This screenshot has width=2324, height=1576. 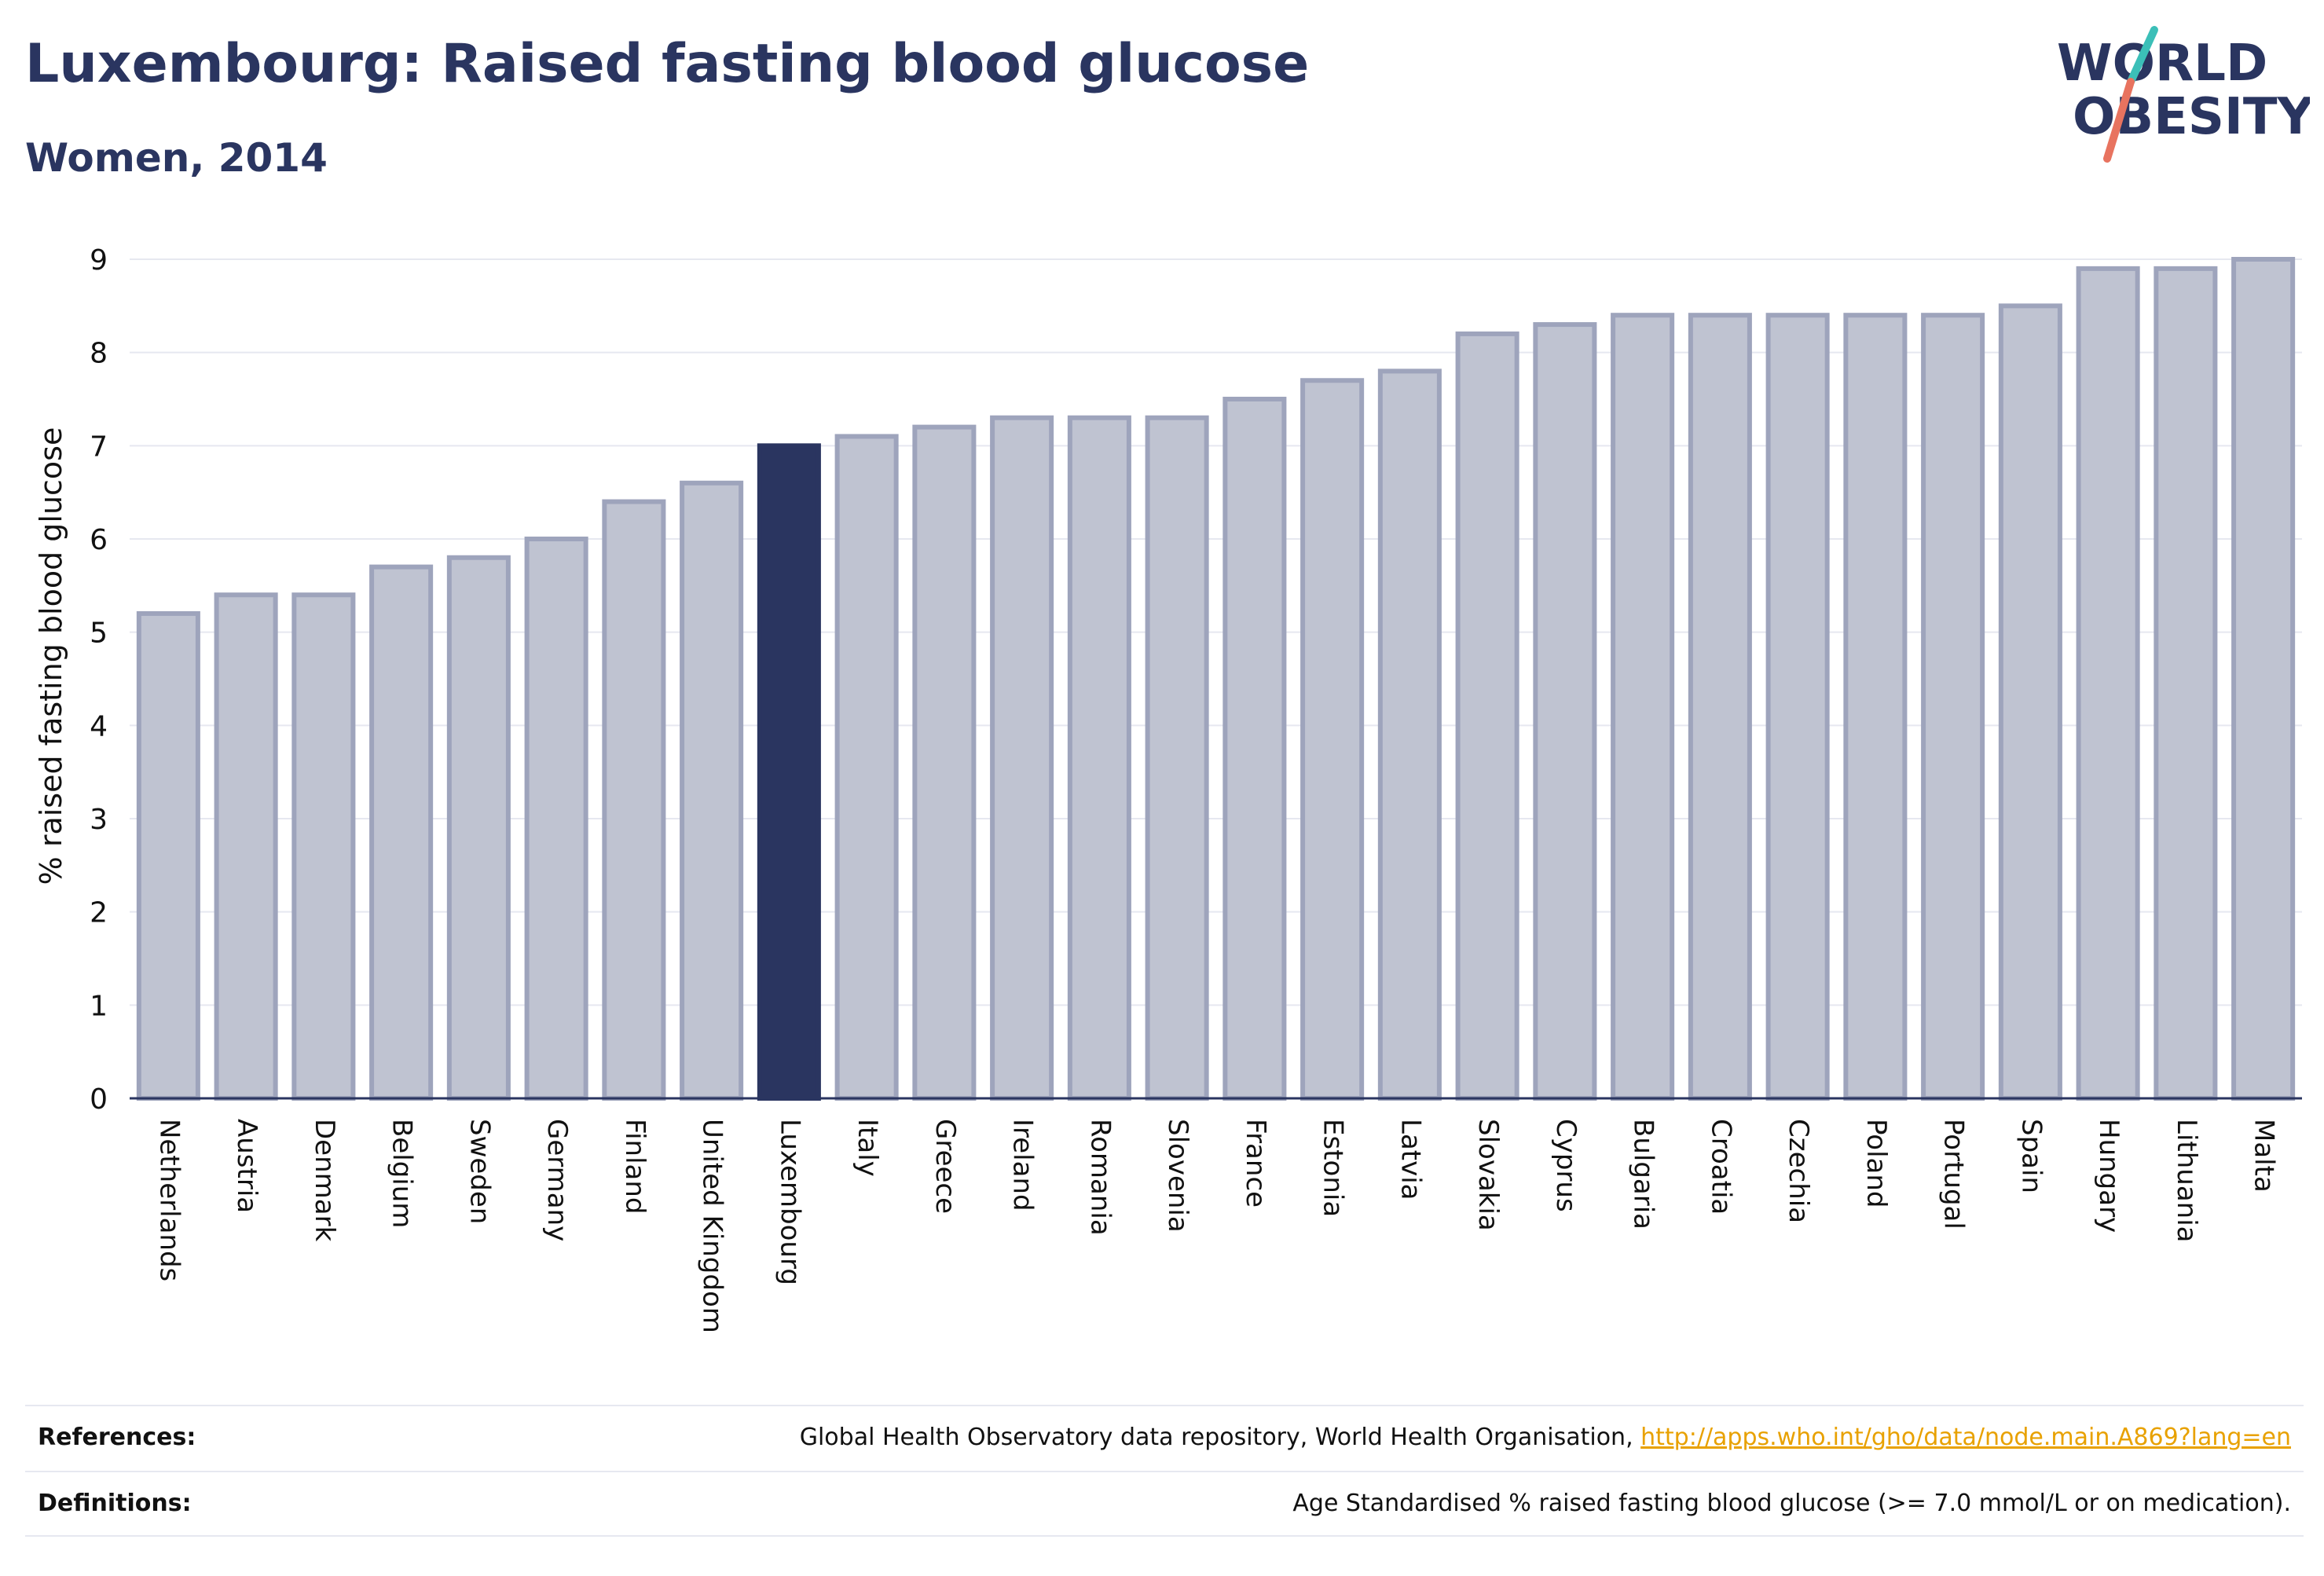 I want to click on bar-portugal, so click(x=1953, y=707).